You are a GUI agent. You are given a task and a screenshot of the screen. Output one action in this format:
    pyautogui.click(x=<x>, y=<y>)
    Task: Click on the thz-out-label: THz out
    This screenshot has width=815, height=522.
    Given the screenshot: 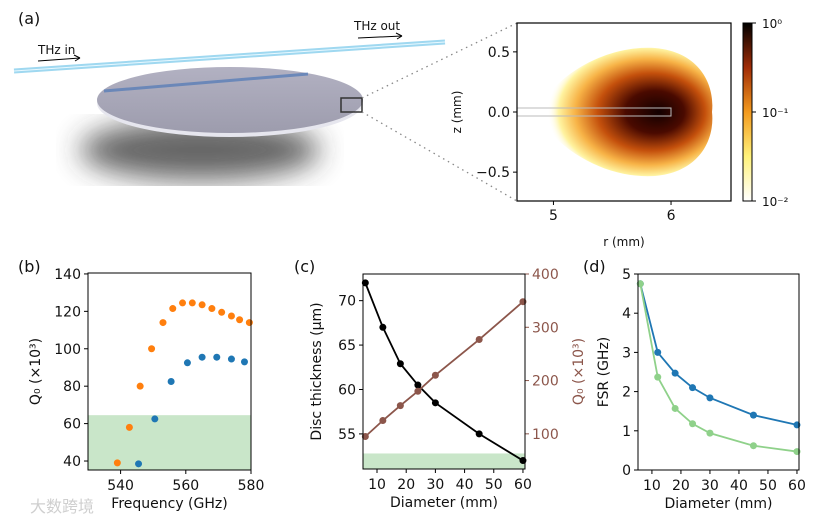 What is the action you would take?
    pyautogui.click(x=376, y=26)
    